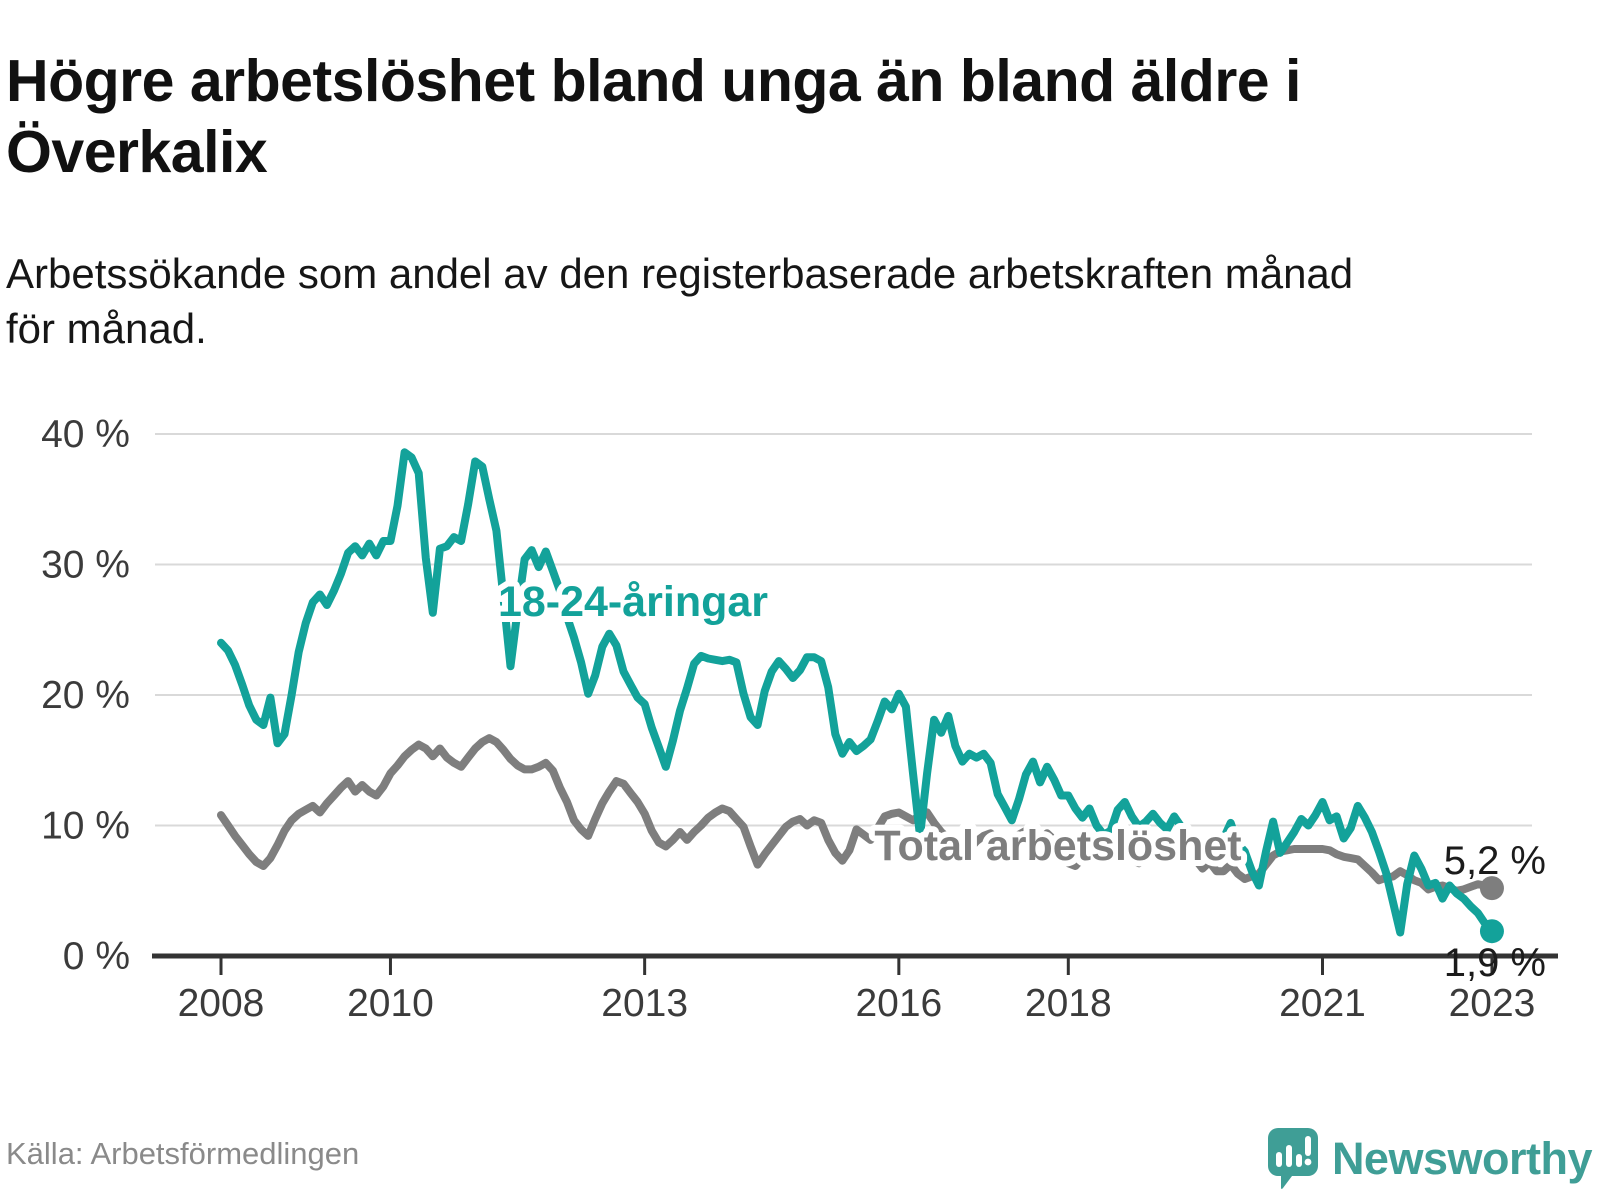  What do you see at coordinates (644, 1003) in the screenshot?
I see `x-axis-label: 2013` at bounding box center [644, 1003].